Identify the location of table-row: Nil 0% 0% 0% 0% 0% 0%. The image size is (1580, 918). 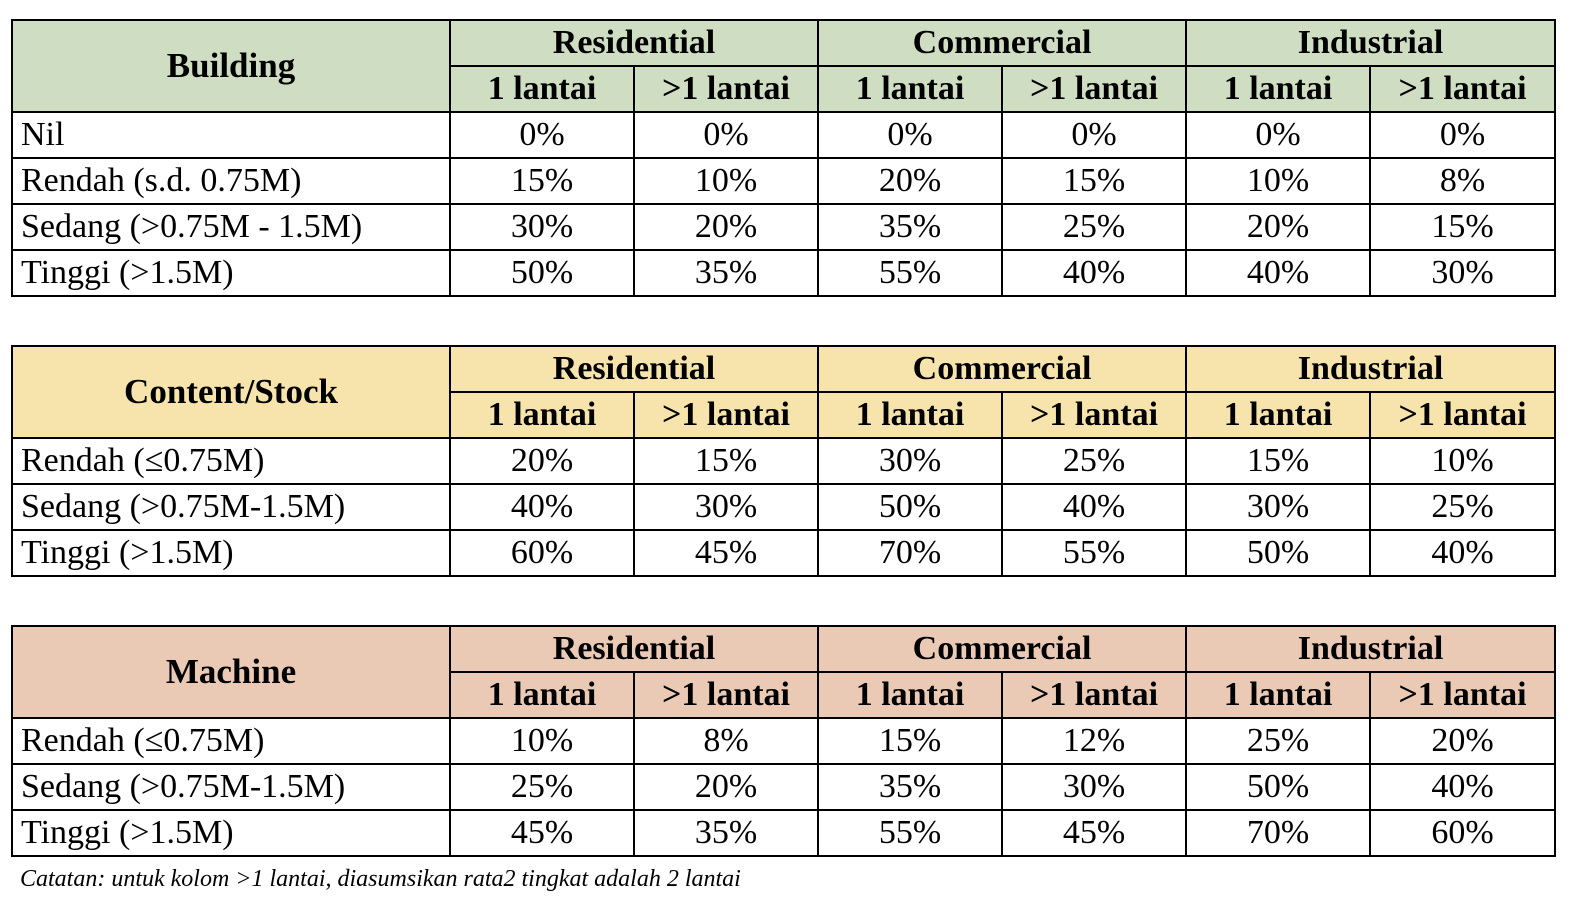
(784, 135).